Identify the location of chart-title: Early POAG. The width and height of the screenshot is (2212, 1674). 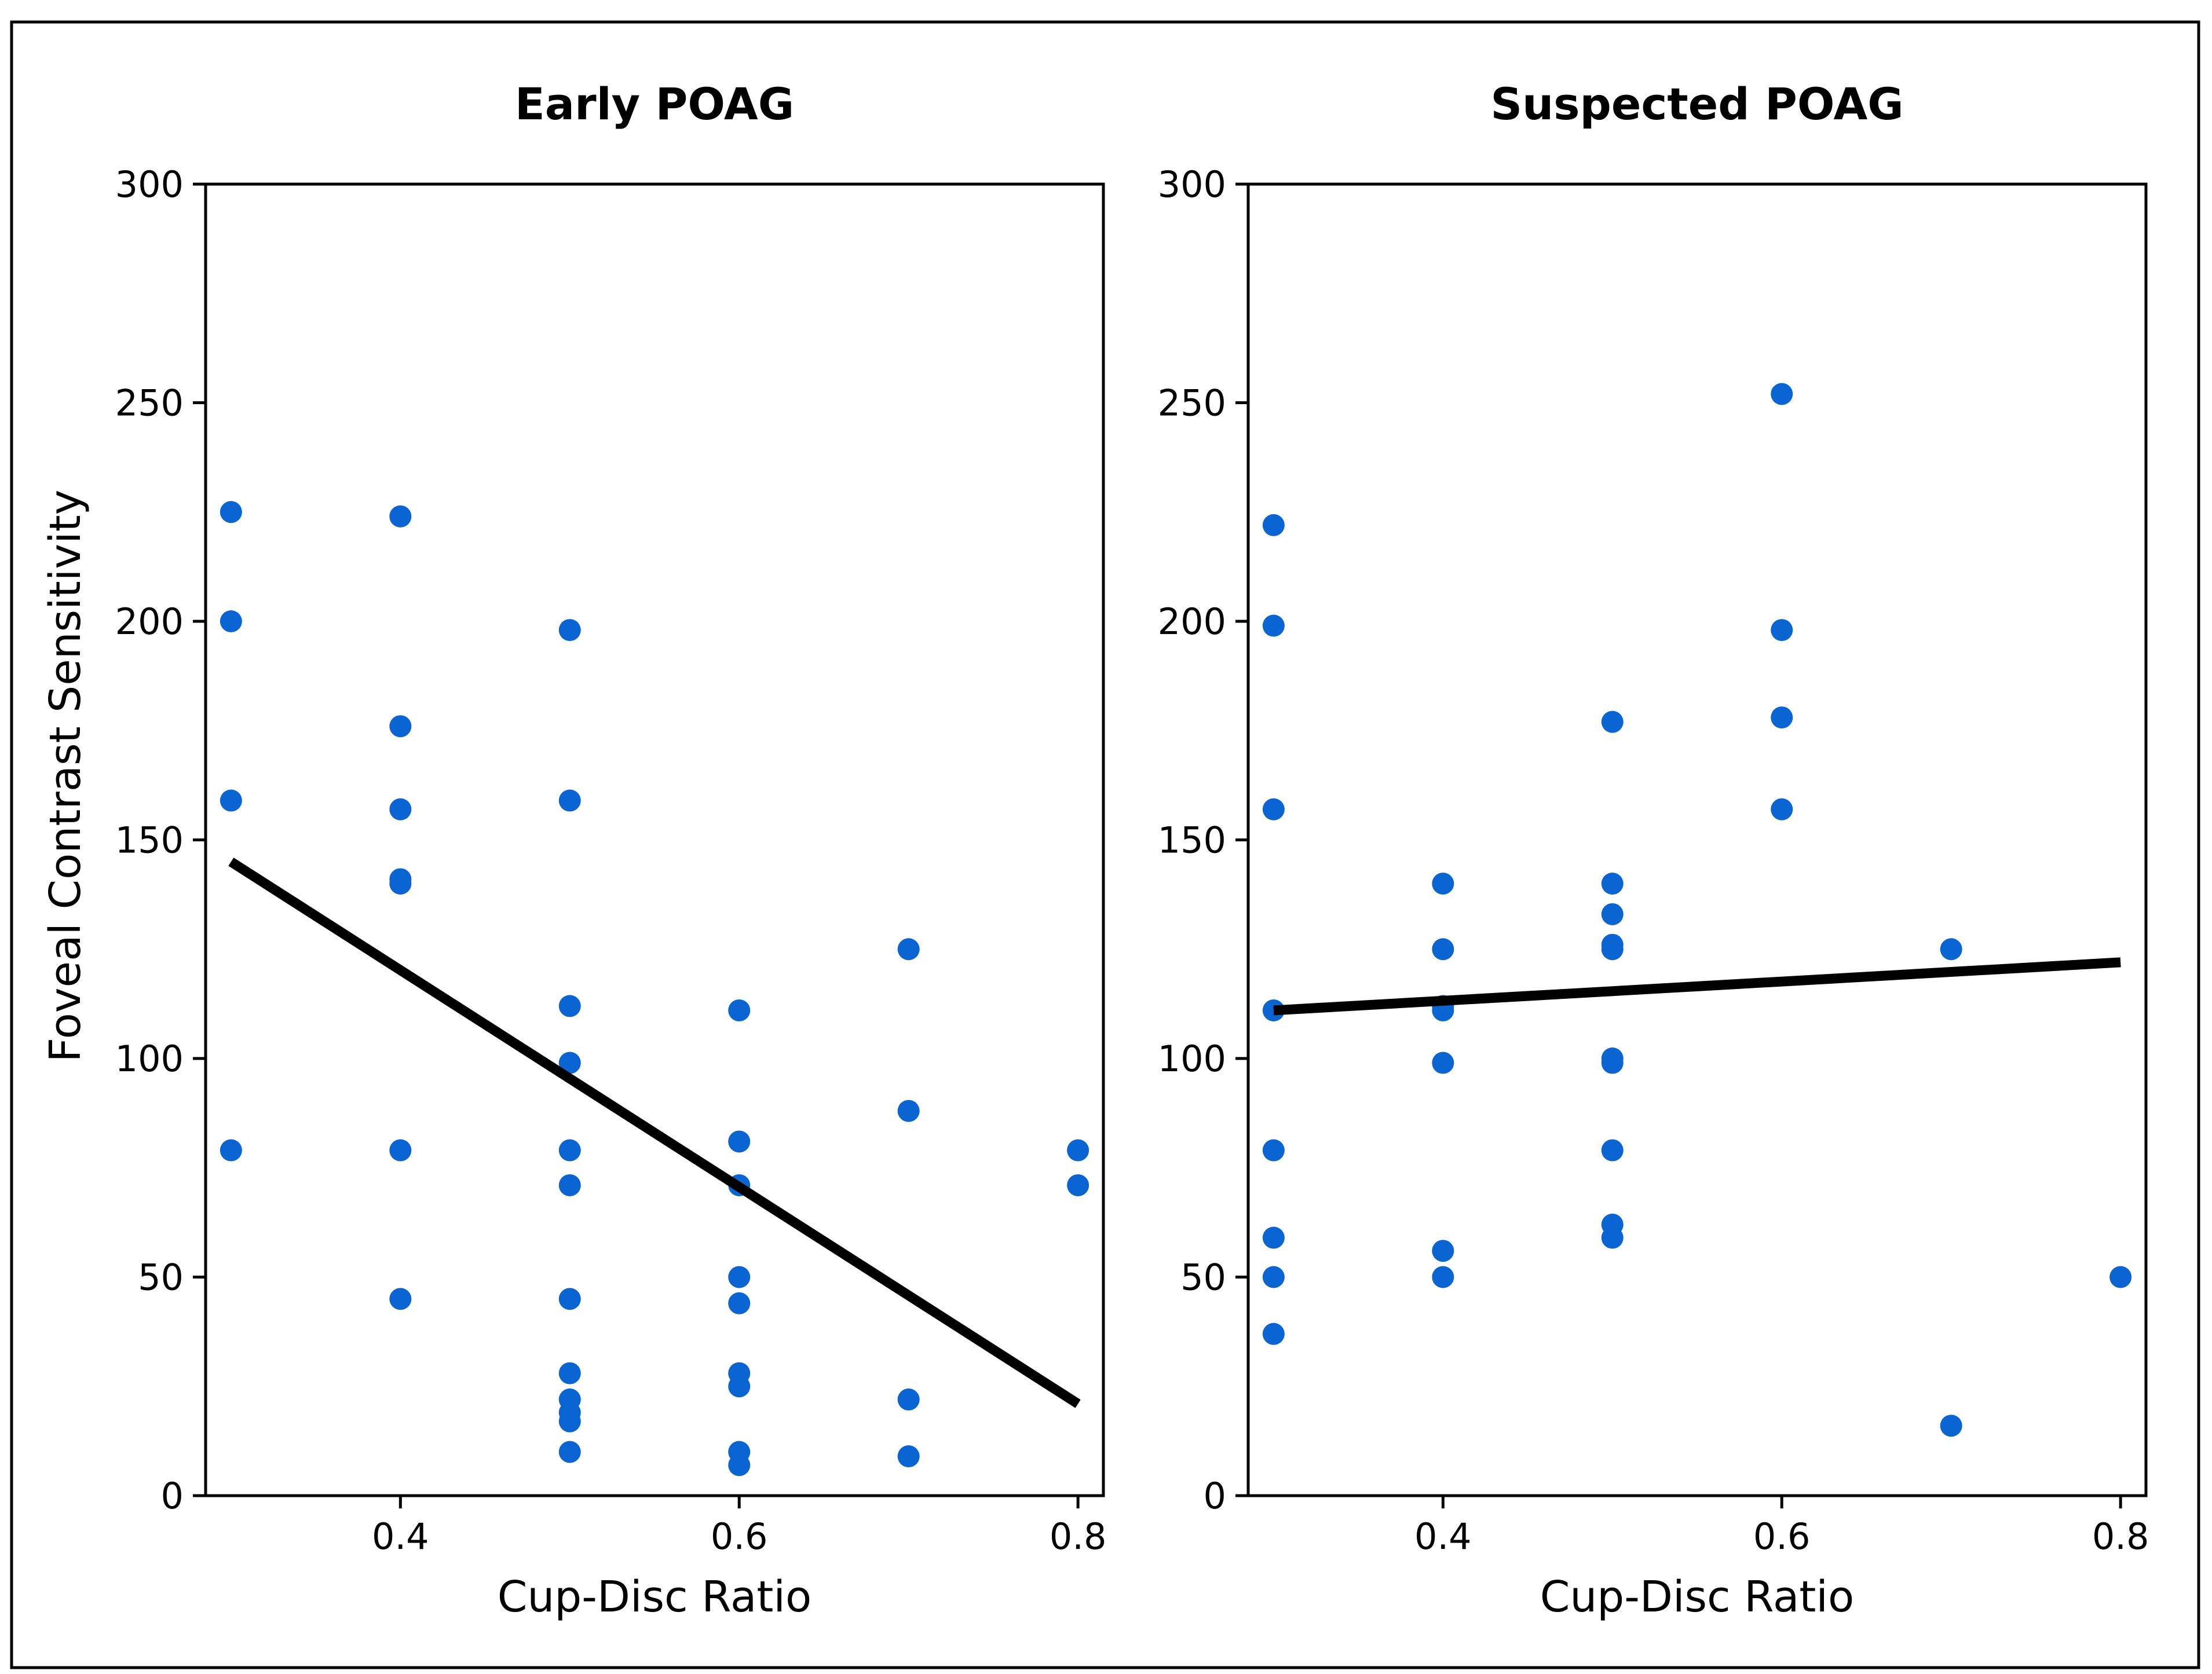
(654, 104).